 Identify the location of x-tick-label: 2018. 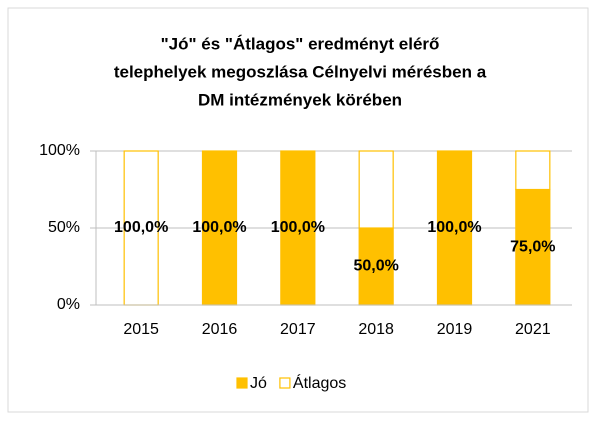
(376, 329).